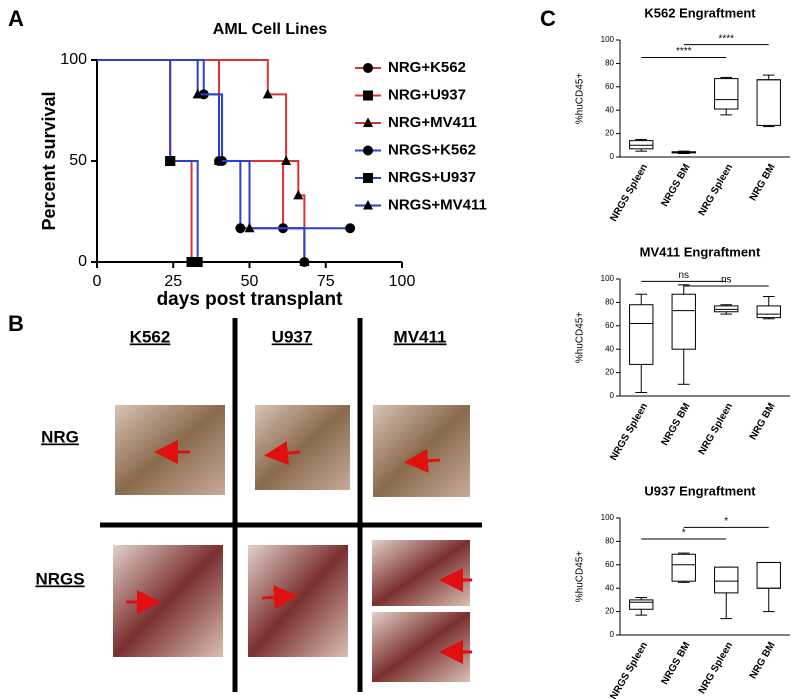  Describe the element at coordinates (250, 299) in the screenshot. I see `x-axis-label: days post transplant` at that location.